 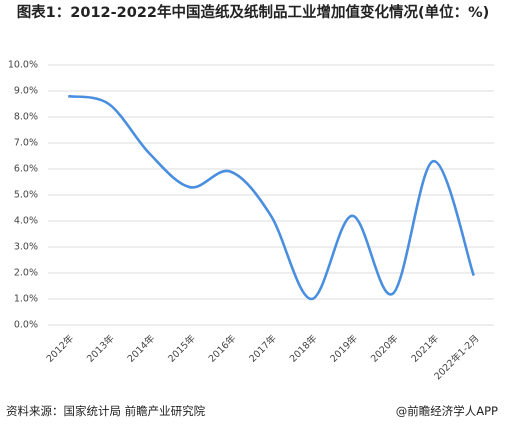 I want to click on x-tick-label: 2017年, so click(x=263, y=348).